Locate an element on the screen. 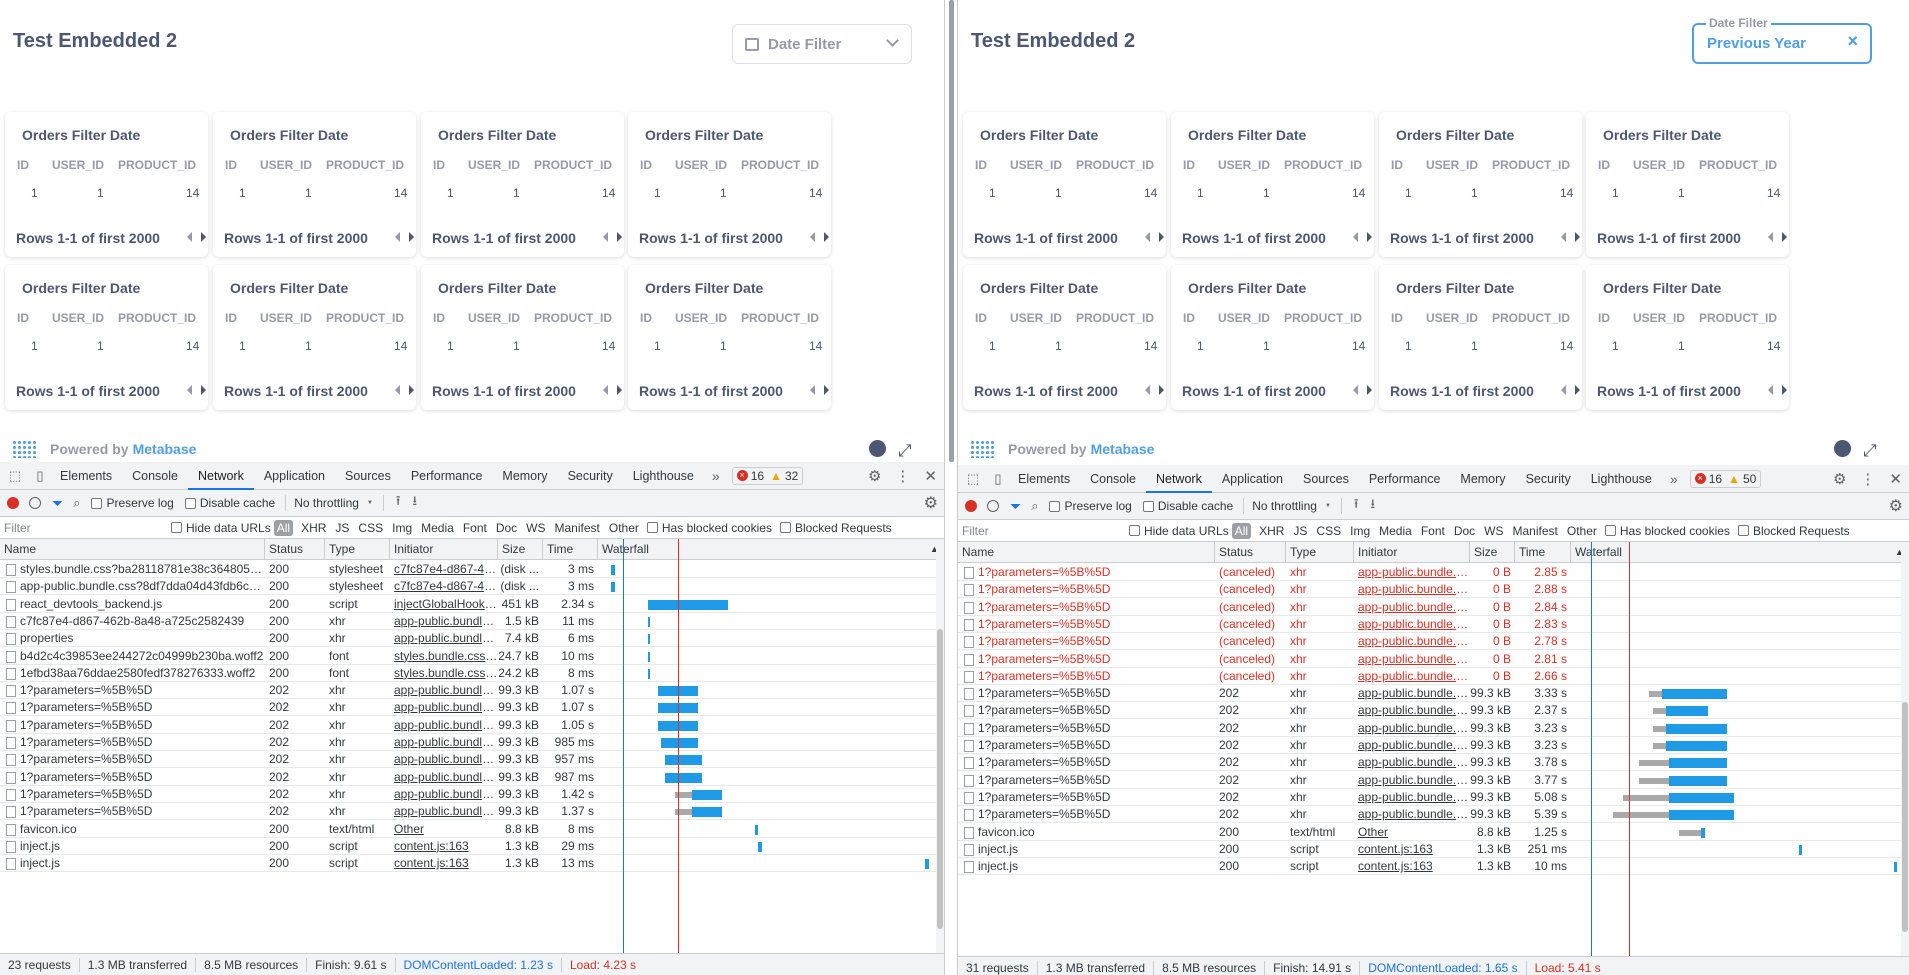  export-har-icon: ⭳ is located at coordinates (1373, 503).